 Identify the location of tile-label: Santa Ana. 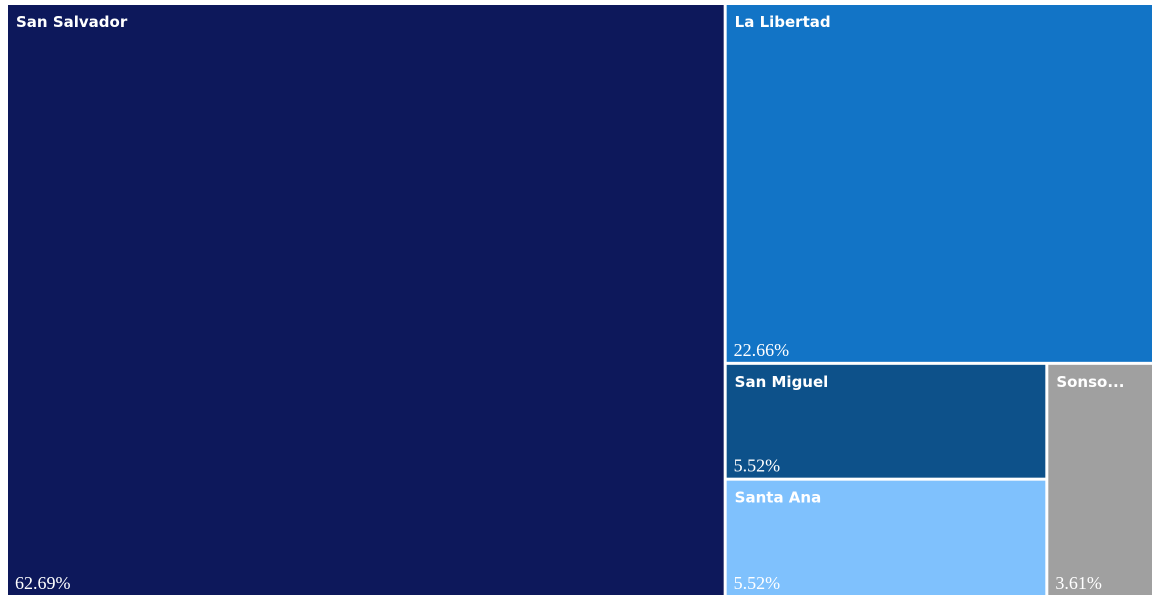
(778, 498).